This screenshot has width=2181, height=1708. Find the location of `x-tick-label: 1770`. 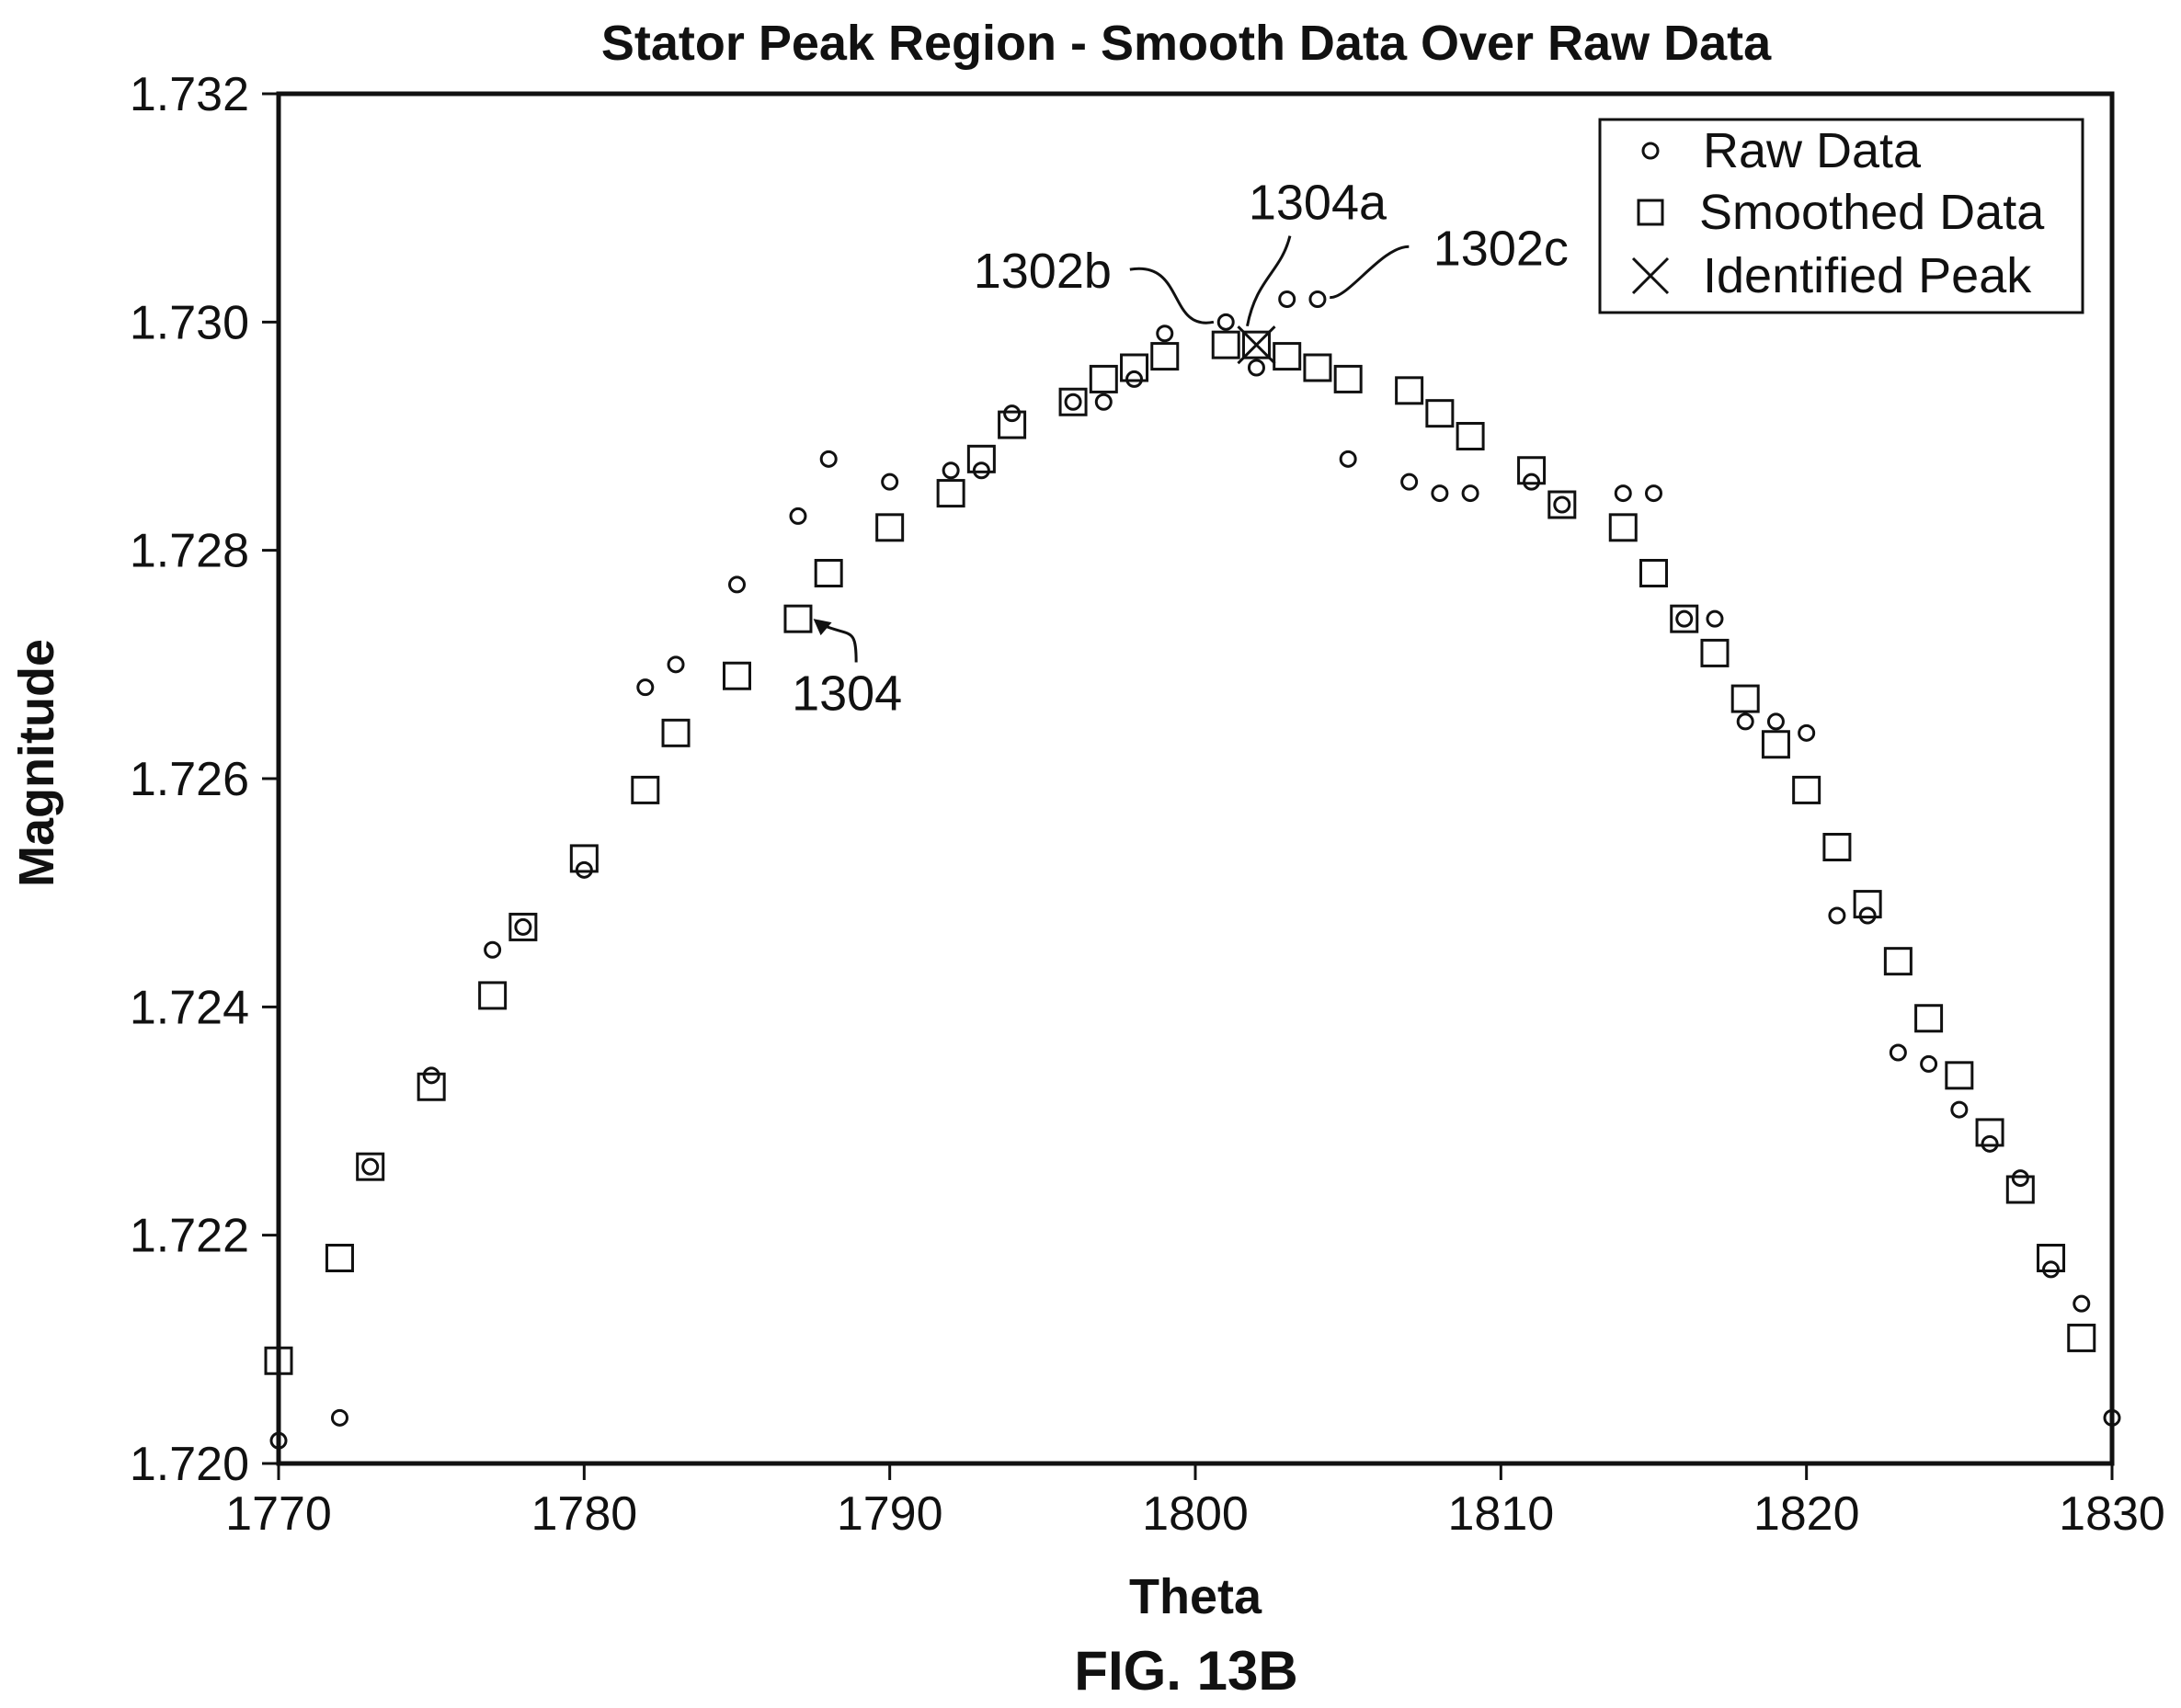

x-tick-label: 1770 is located at coordinates (278, 1514).